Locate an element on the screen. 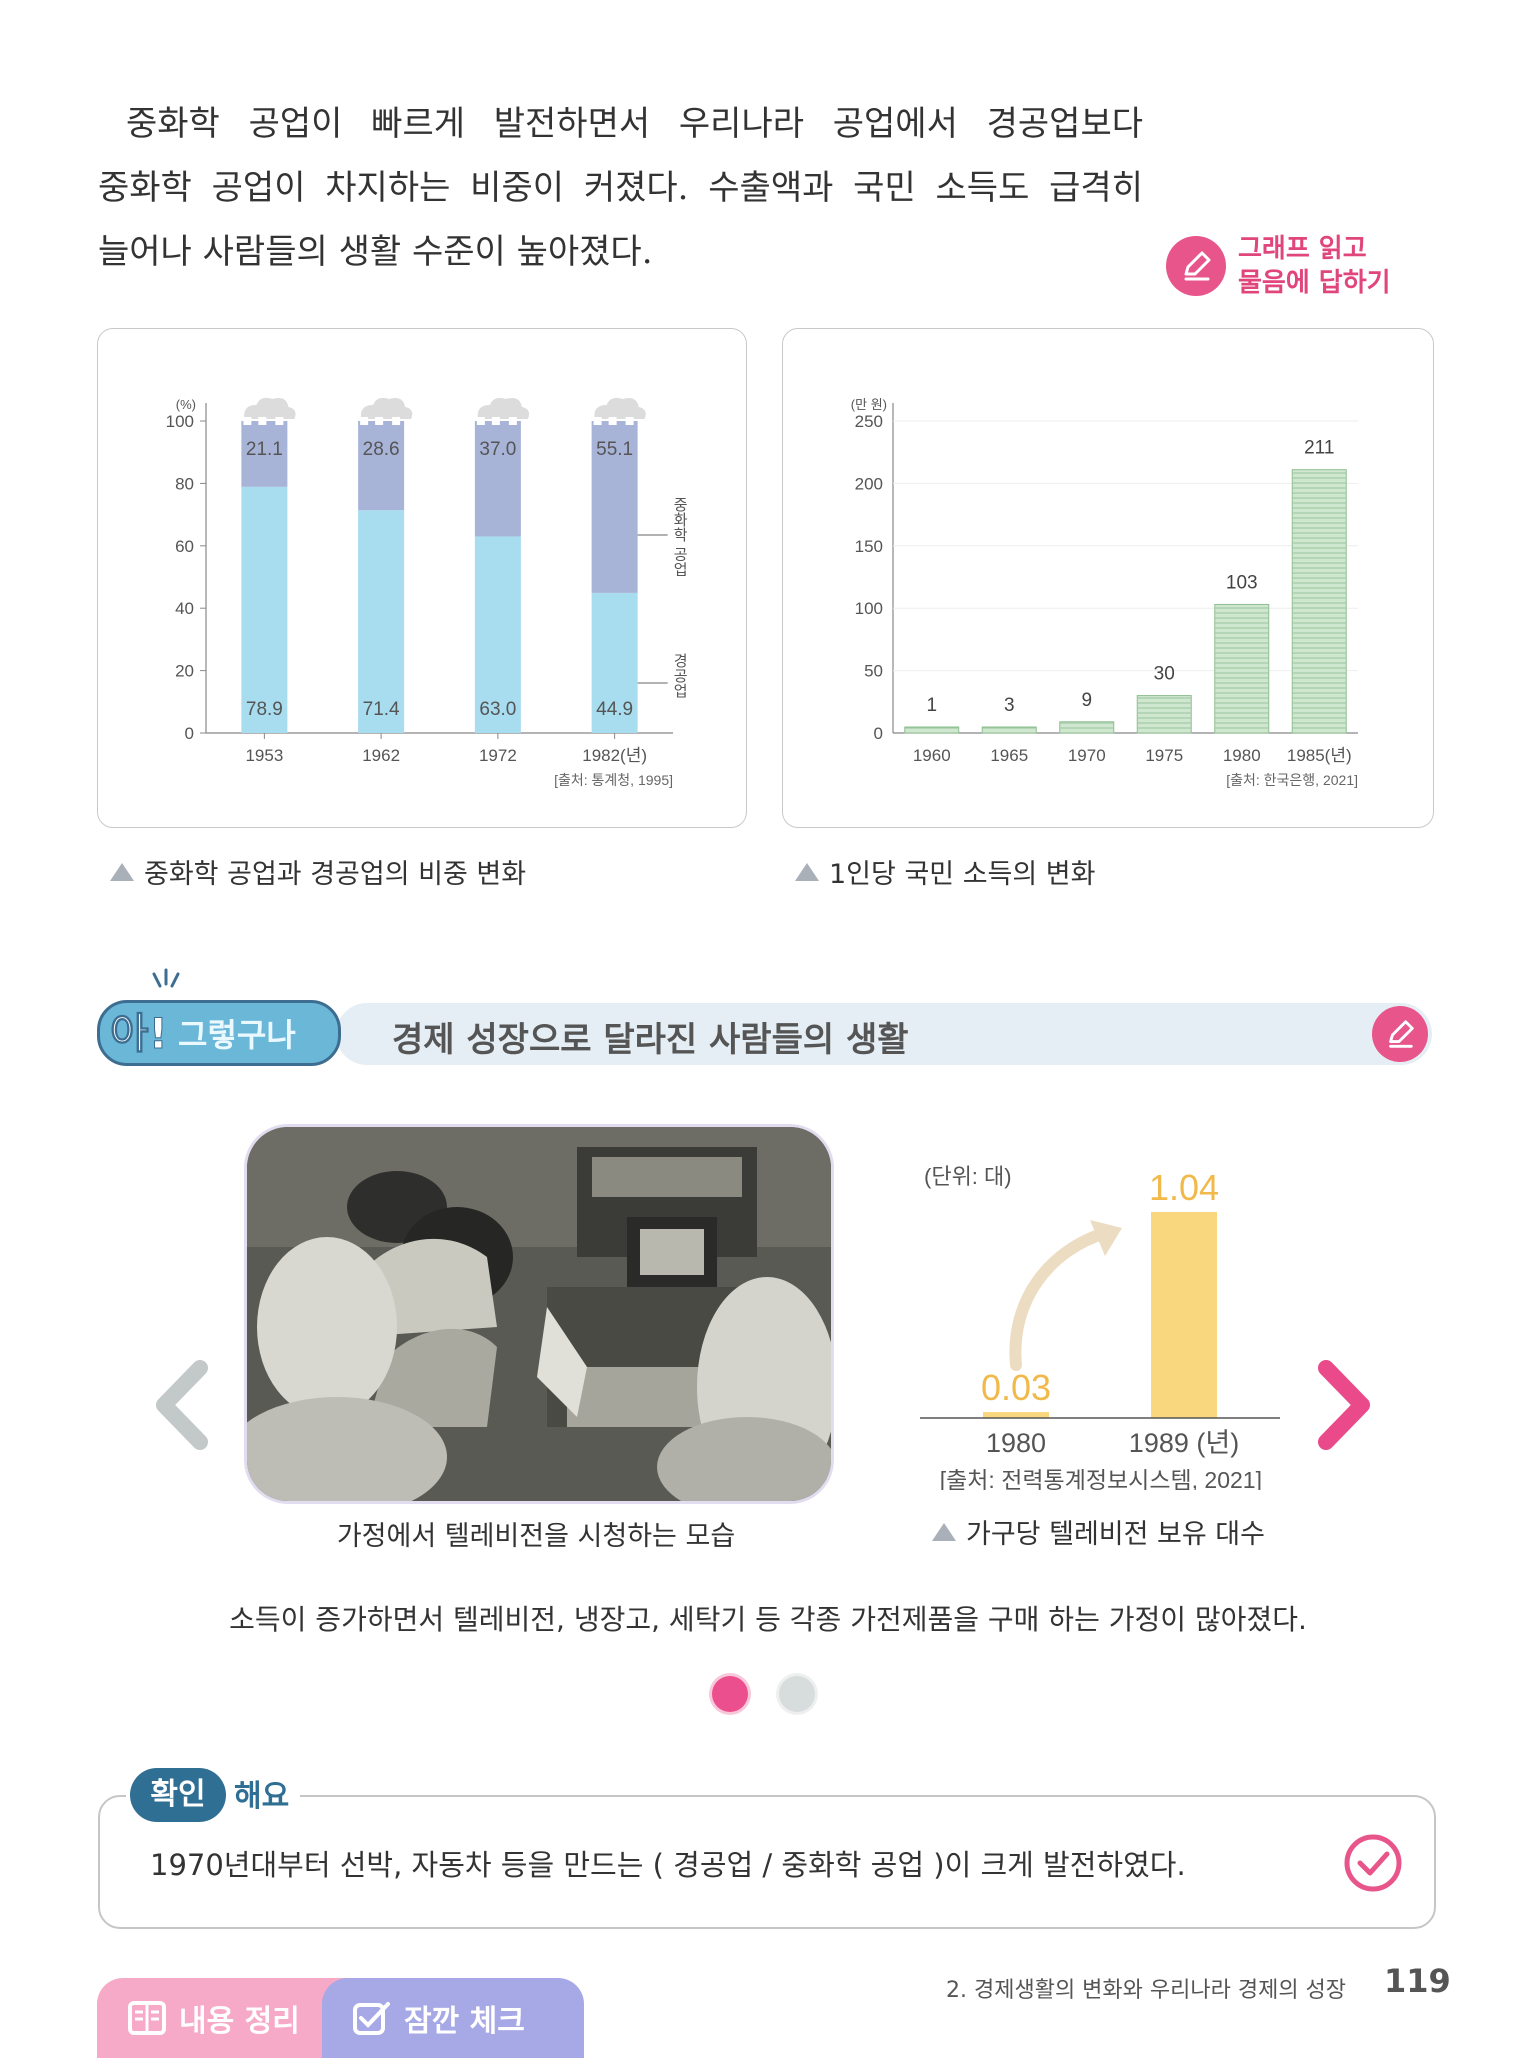 Image resolution: width=1536 pixels, height=2058 pixels. y-tick-label: 150 is located at coordinates (869, 546).